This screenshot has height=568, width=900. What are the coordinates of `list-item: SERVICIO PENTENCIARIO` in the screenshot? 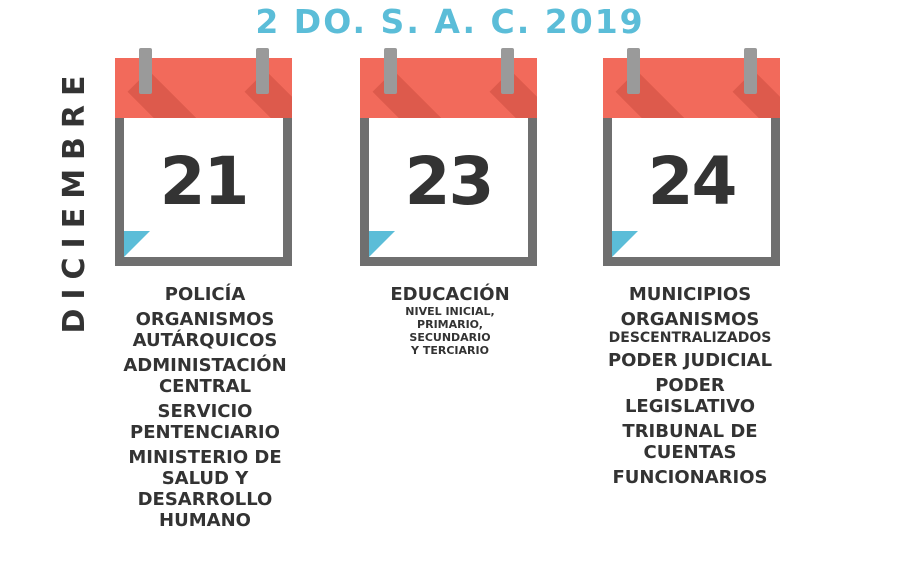 It's located at (205, 422).